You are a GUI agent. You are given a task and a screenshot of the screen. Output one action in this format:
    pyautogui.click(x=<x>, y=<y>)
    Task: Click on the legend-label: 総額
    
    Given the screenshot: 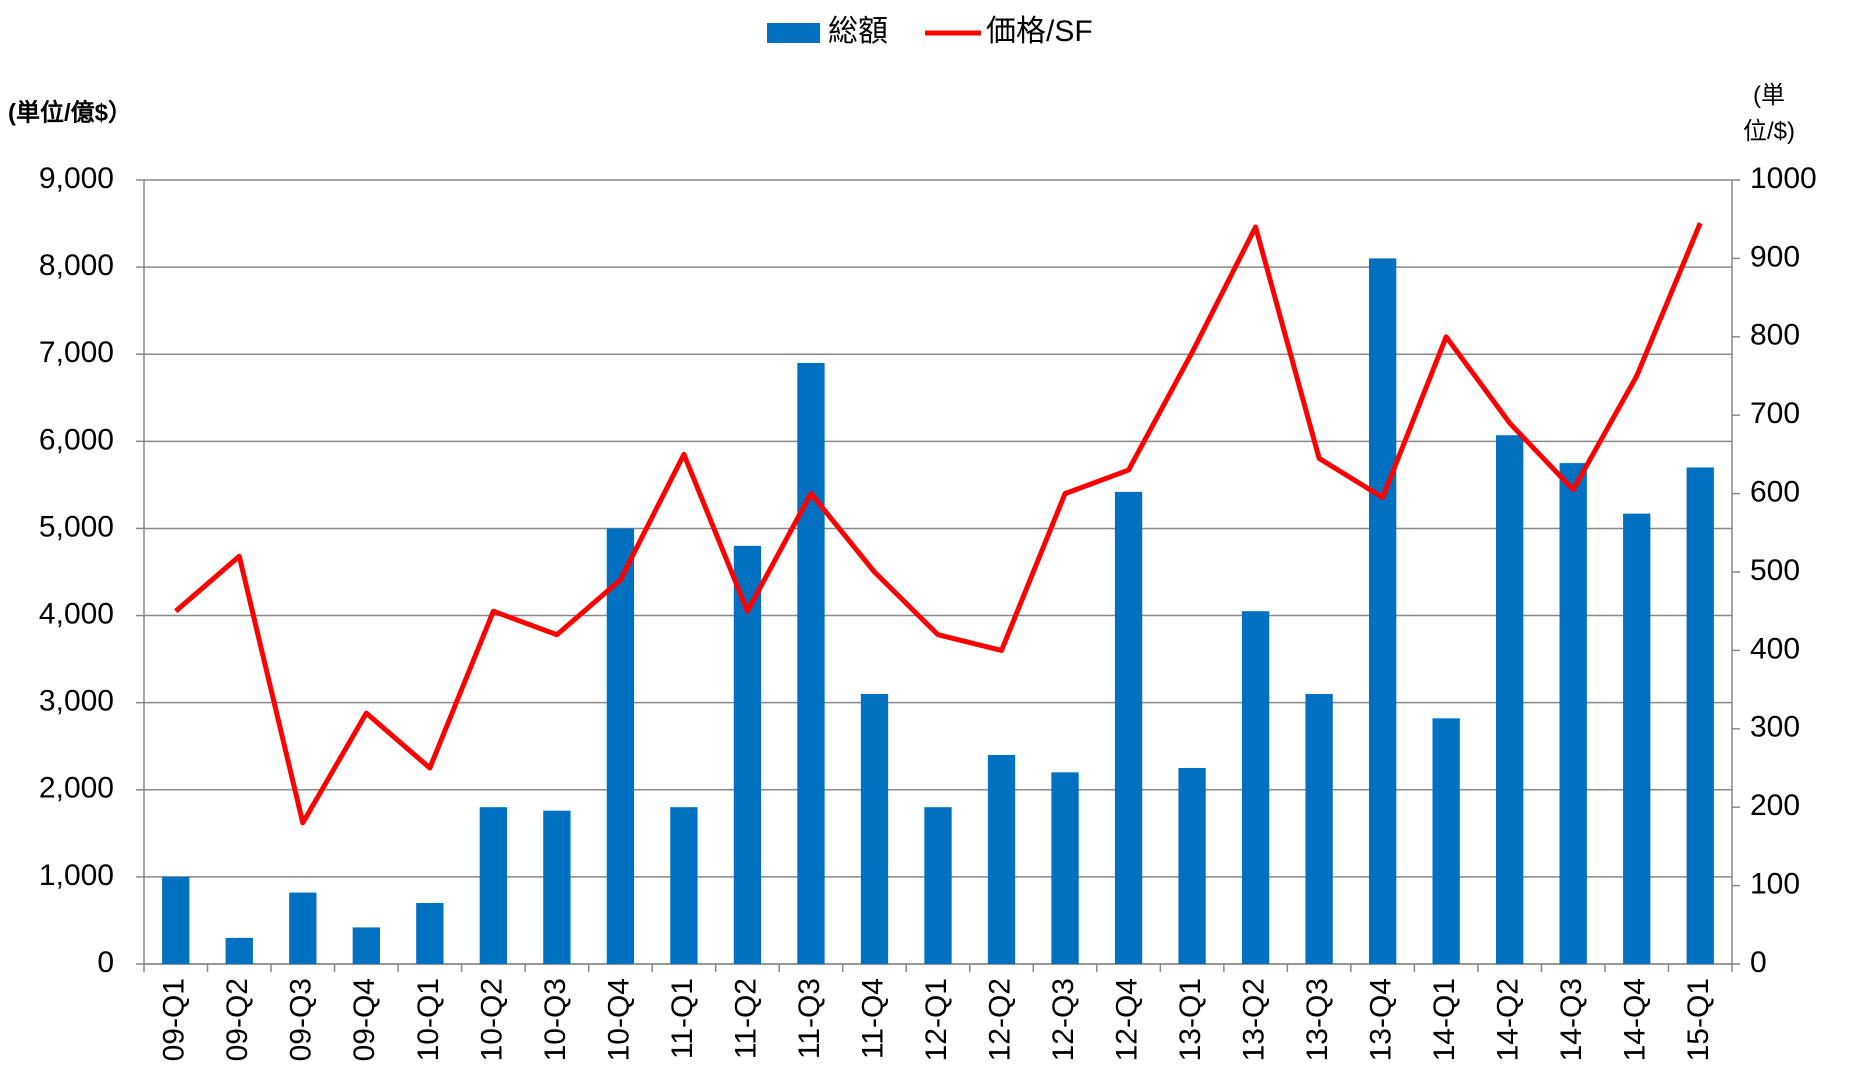 What is the action you would take?
    pyautogui.click(x=858, y=31)
    